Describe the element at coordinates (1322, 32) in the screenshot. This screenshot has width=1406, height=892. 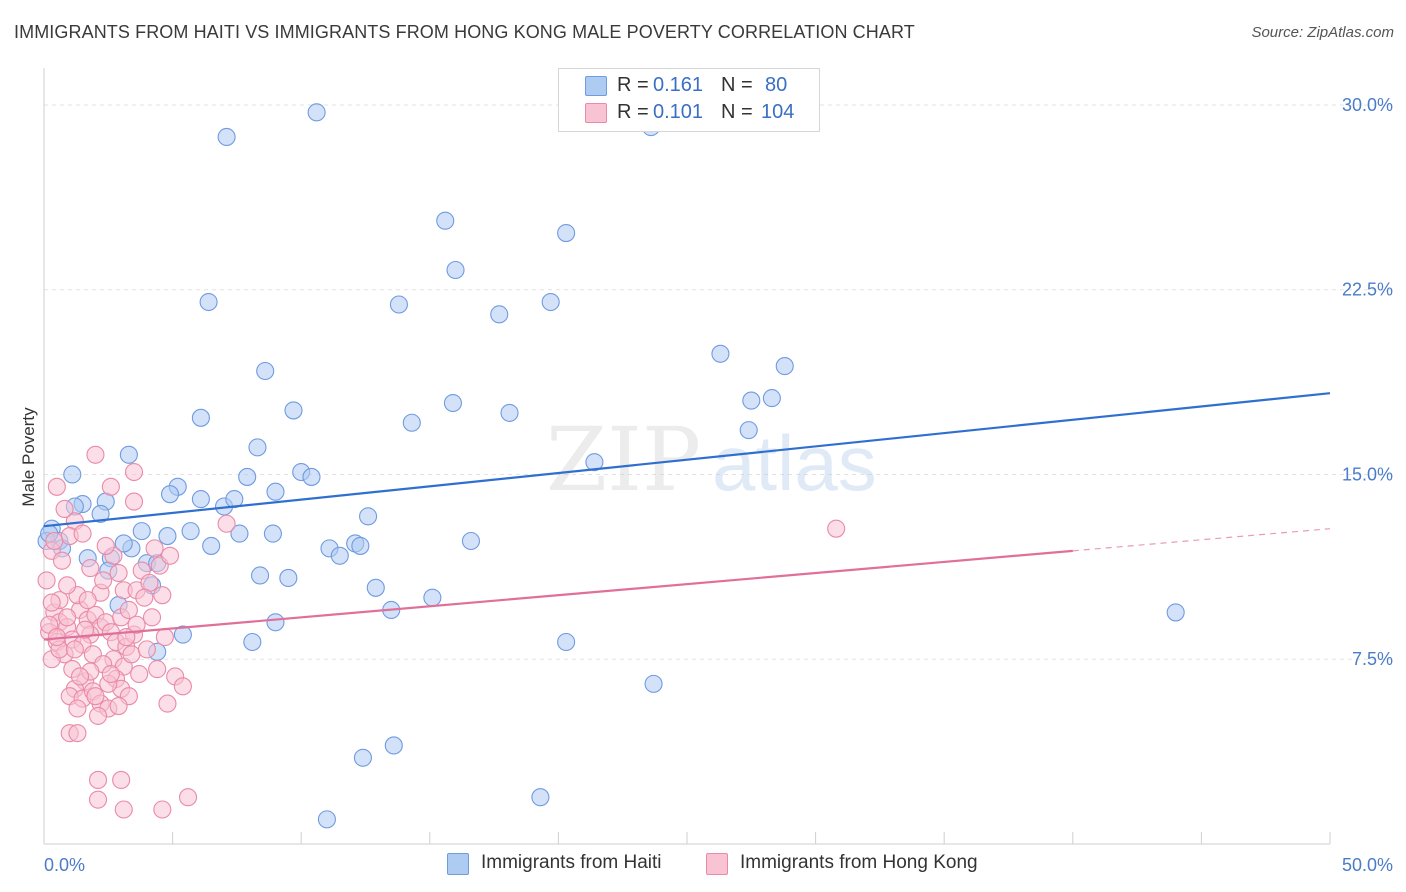
I see `source-credit: Source: ZipAtlas.com` at that location.